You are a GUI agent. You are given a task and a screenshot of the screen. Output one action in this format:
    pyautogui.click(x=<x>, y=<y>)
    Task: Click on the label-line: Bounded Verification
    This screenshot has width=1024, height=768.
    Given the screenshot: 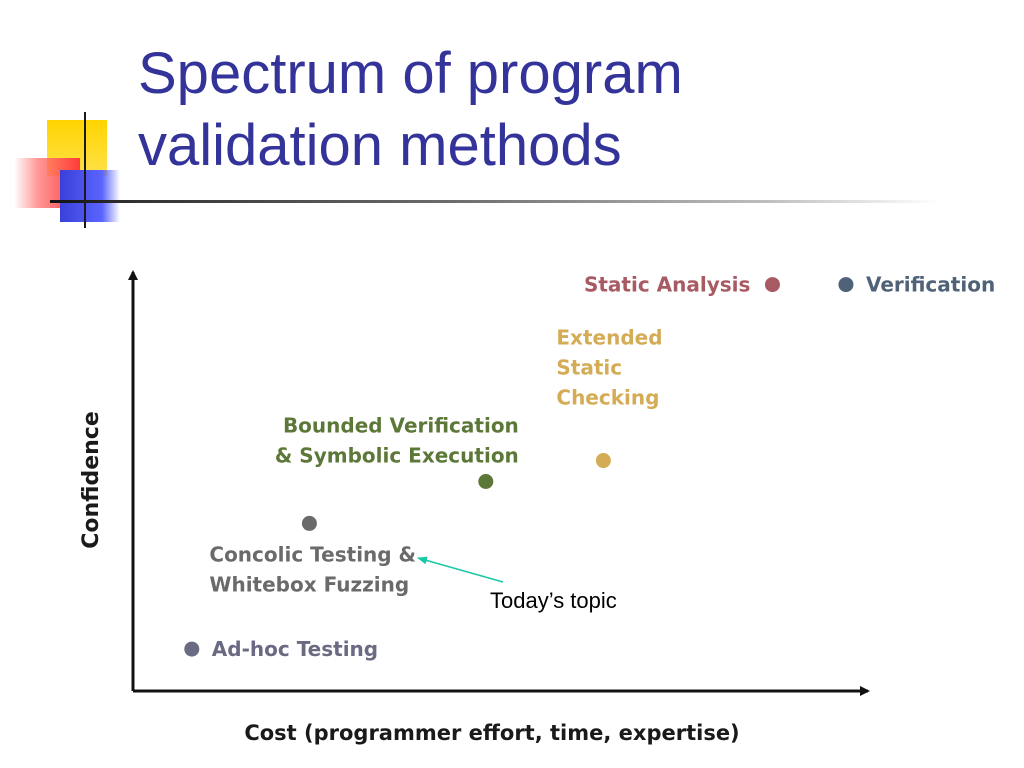 What is the action you would take?
    pyautogui.click(x=401, y=426)
    